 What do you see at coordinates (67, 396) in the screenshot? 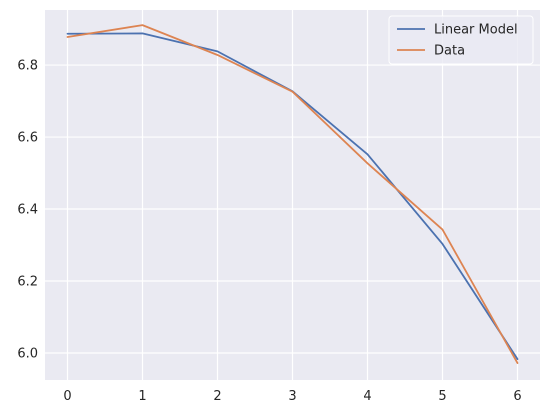
I see `x-tick-label: 0` at bounding box center [67, 396].